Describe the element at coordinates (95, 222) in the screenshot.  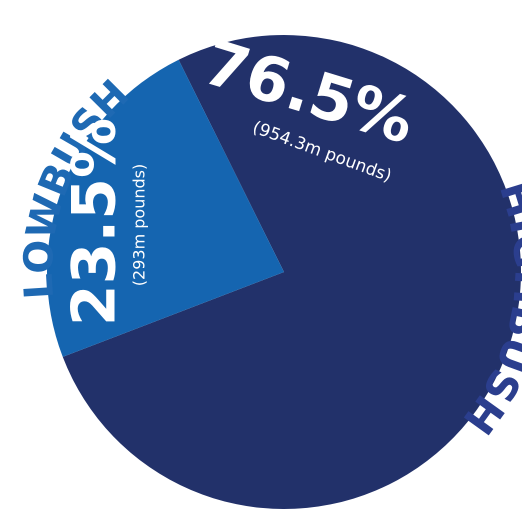
I see `value-label: 23.5%` at that location.